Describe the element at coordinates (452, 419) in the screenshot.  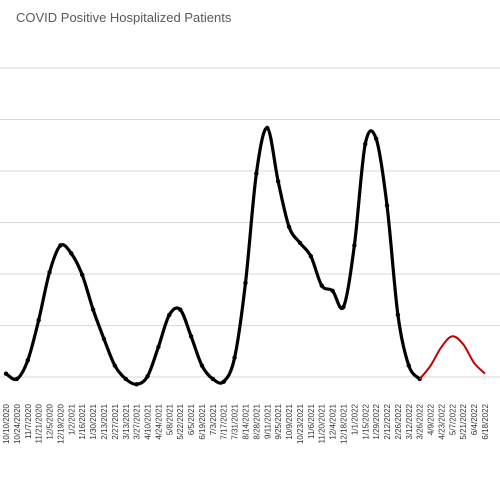
I see `x-tick-label: 5/7/2022` at that location.